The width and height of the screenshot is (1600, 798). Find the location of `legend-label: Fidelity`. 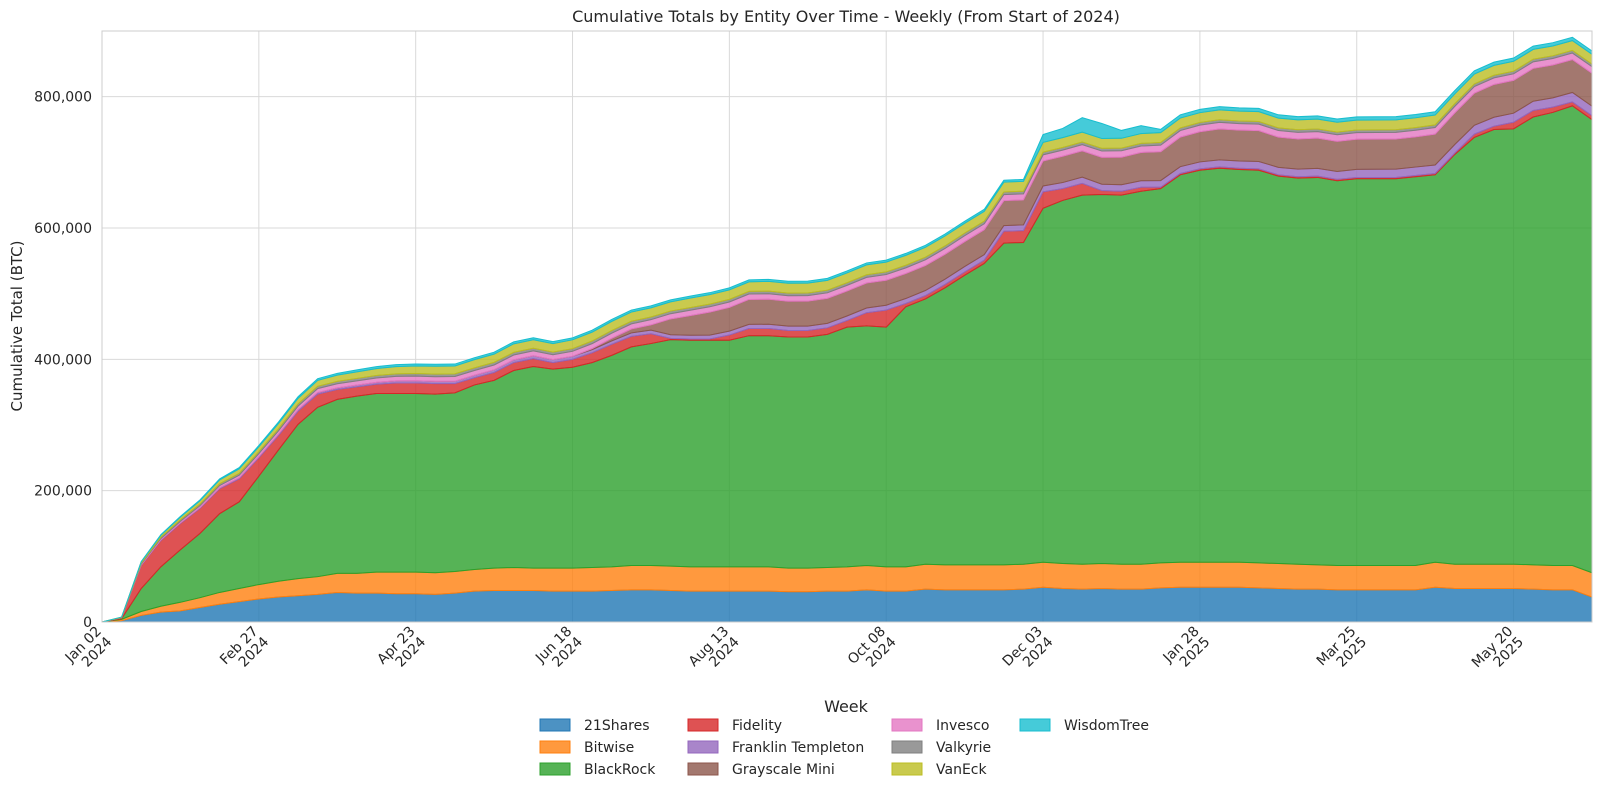

legend-label: Fidelity is located at coordinates (757, 726).